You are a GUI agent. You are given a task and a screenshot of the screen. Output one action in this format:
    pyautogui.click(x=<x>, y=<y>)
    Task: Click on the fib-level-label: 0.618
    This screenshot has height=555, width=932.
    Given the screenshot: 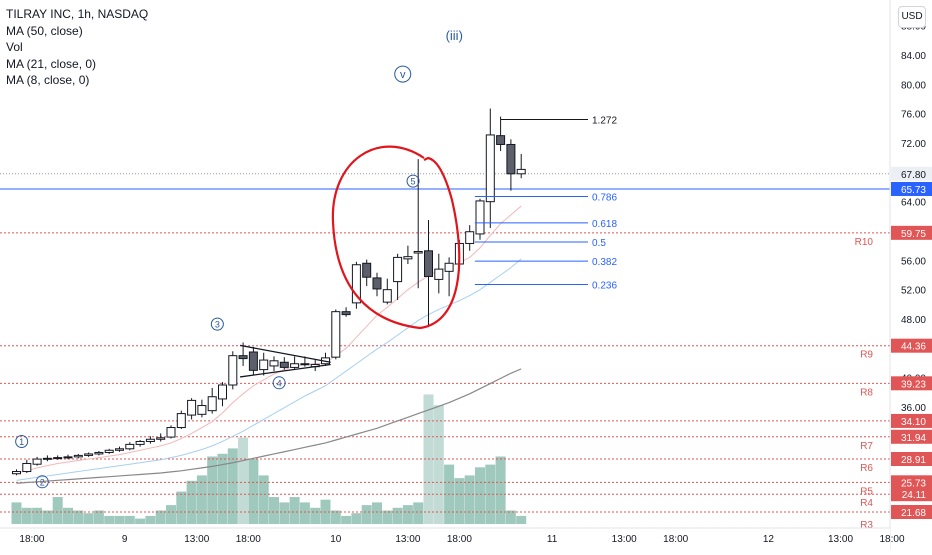 What is the action you would take?
    pyautogui.click(x=604, y=224)
    